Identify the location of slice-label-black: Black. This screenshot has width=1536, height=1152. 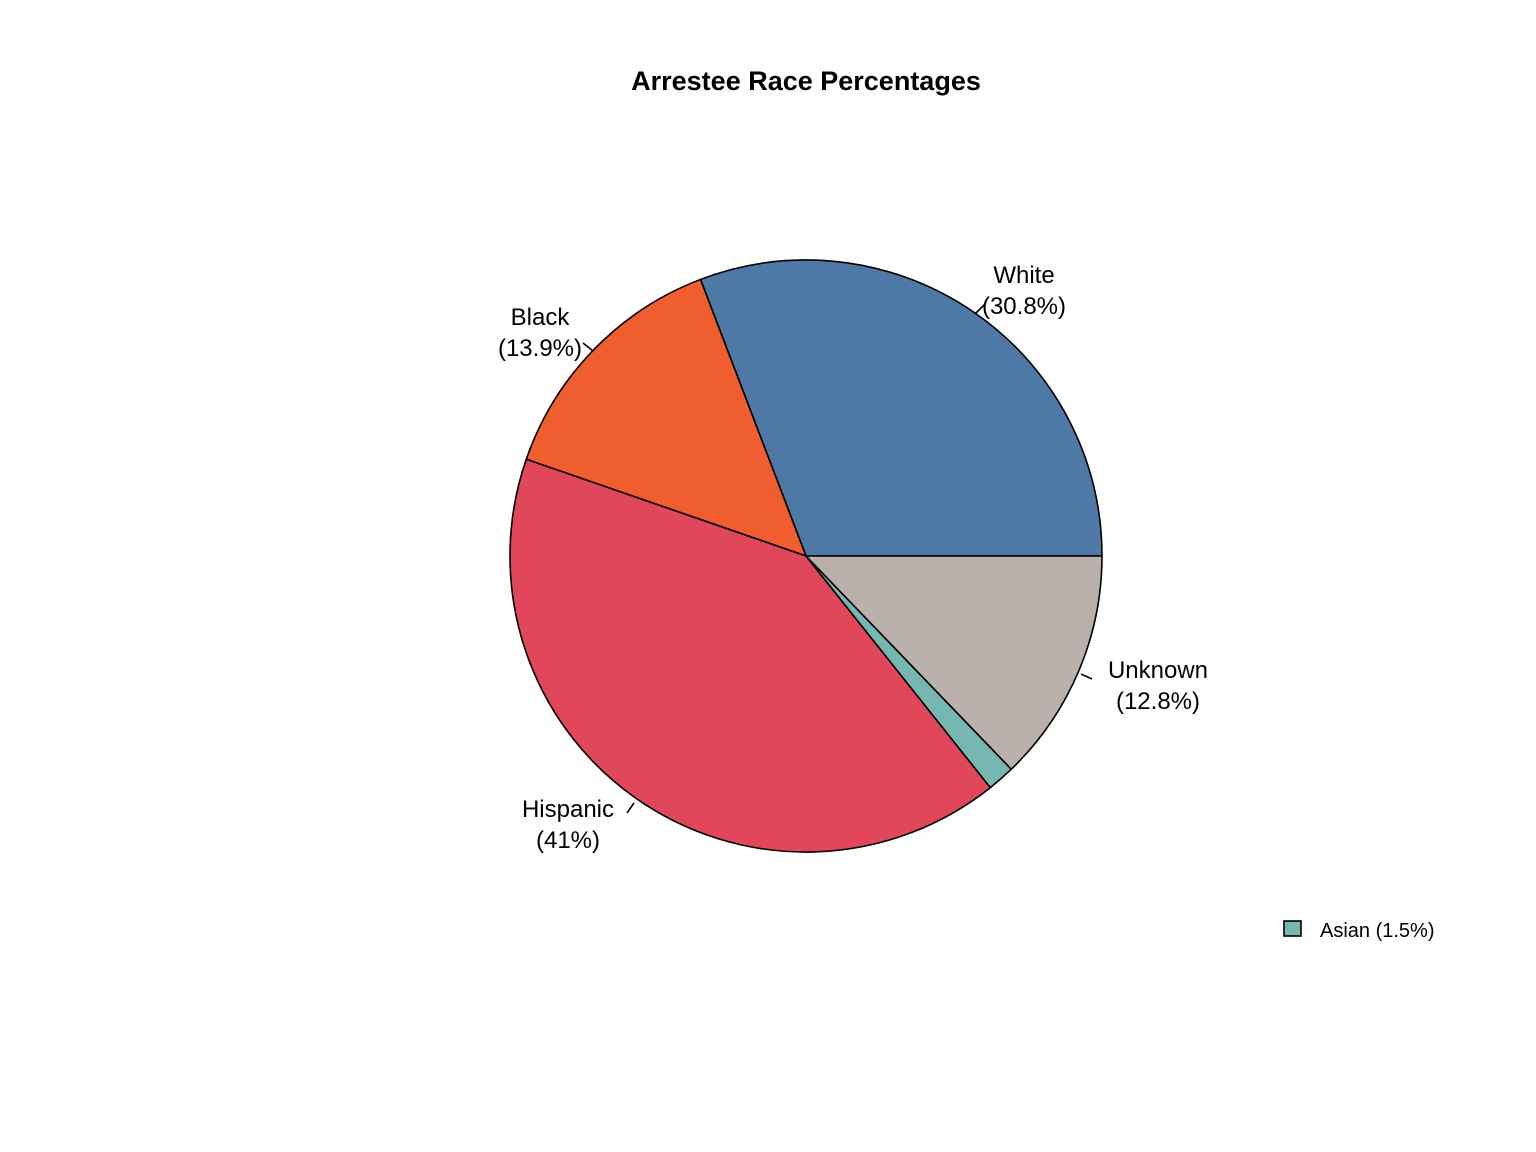
(541, 317).